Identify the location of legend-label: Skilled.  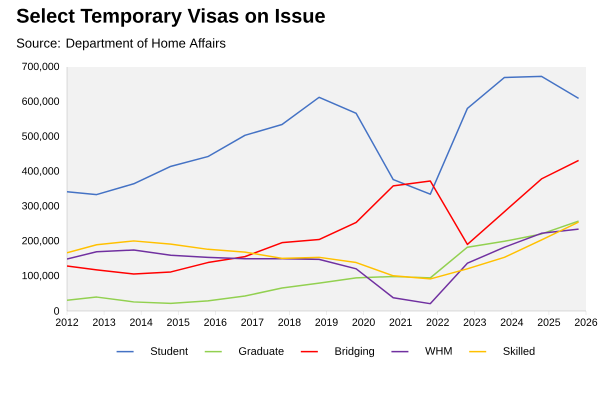
(518, 350).